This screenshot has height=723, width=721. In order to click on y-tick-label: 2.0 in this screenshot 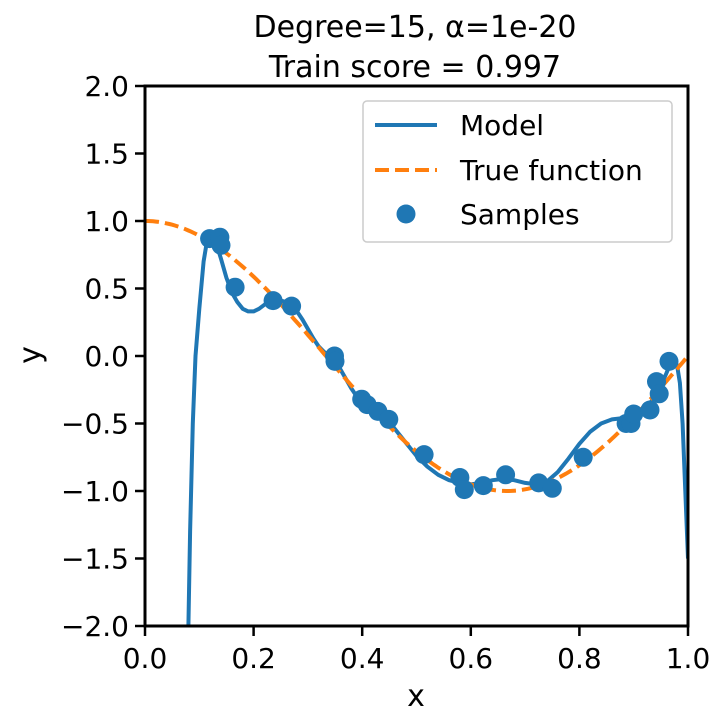, I will do `click(106, 86)`.